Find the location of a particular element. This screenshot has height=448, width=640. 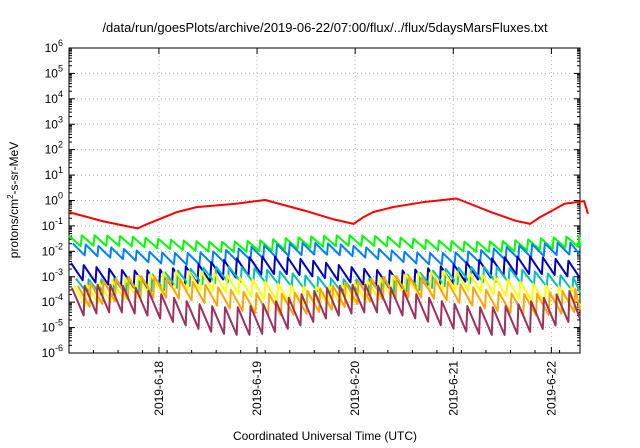

y-tick-label: 10¹ is located at coordinates (54, 173).